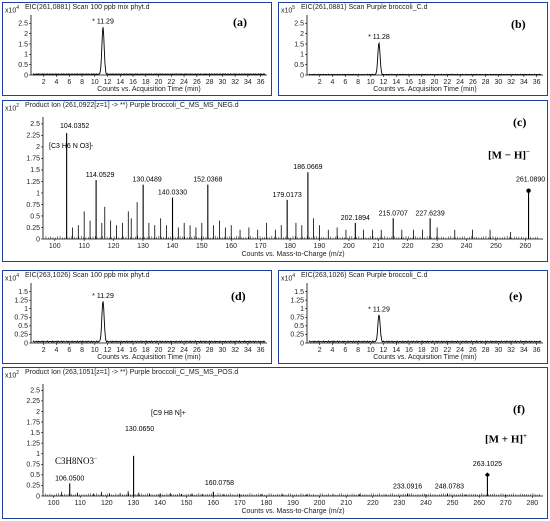 The width and height of the screenshot is (550, 521). What do you see at coordinates (526, 246) in the screenshot?
I see `x-tick-label: 260` at bounding box center [526, 246].